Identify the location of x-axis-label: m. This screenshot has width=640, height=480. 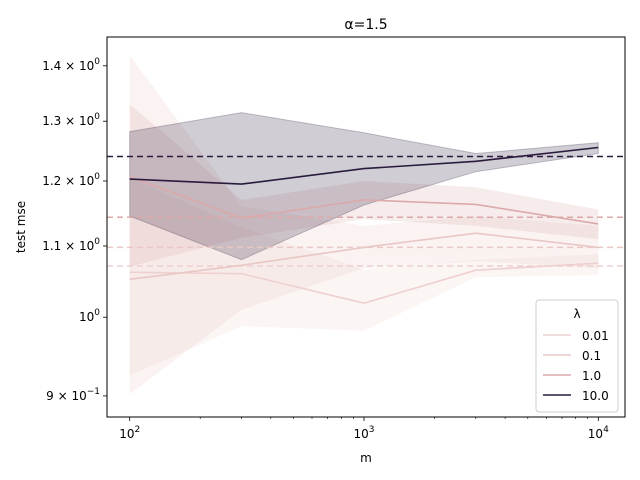
(366, 458).